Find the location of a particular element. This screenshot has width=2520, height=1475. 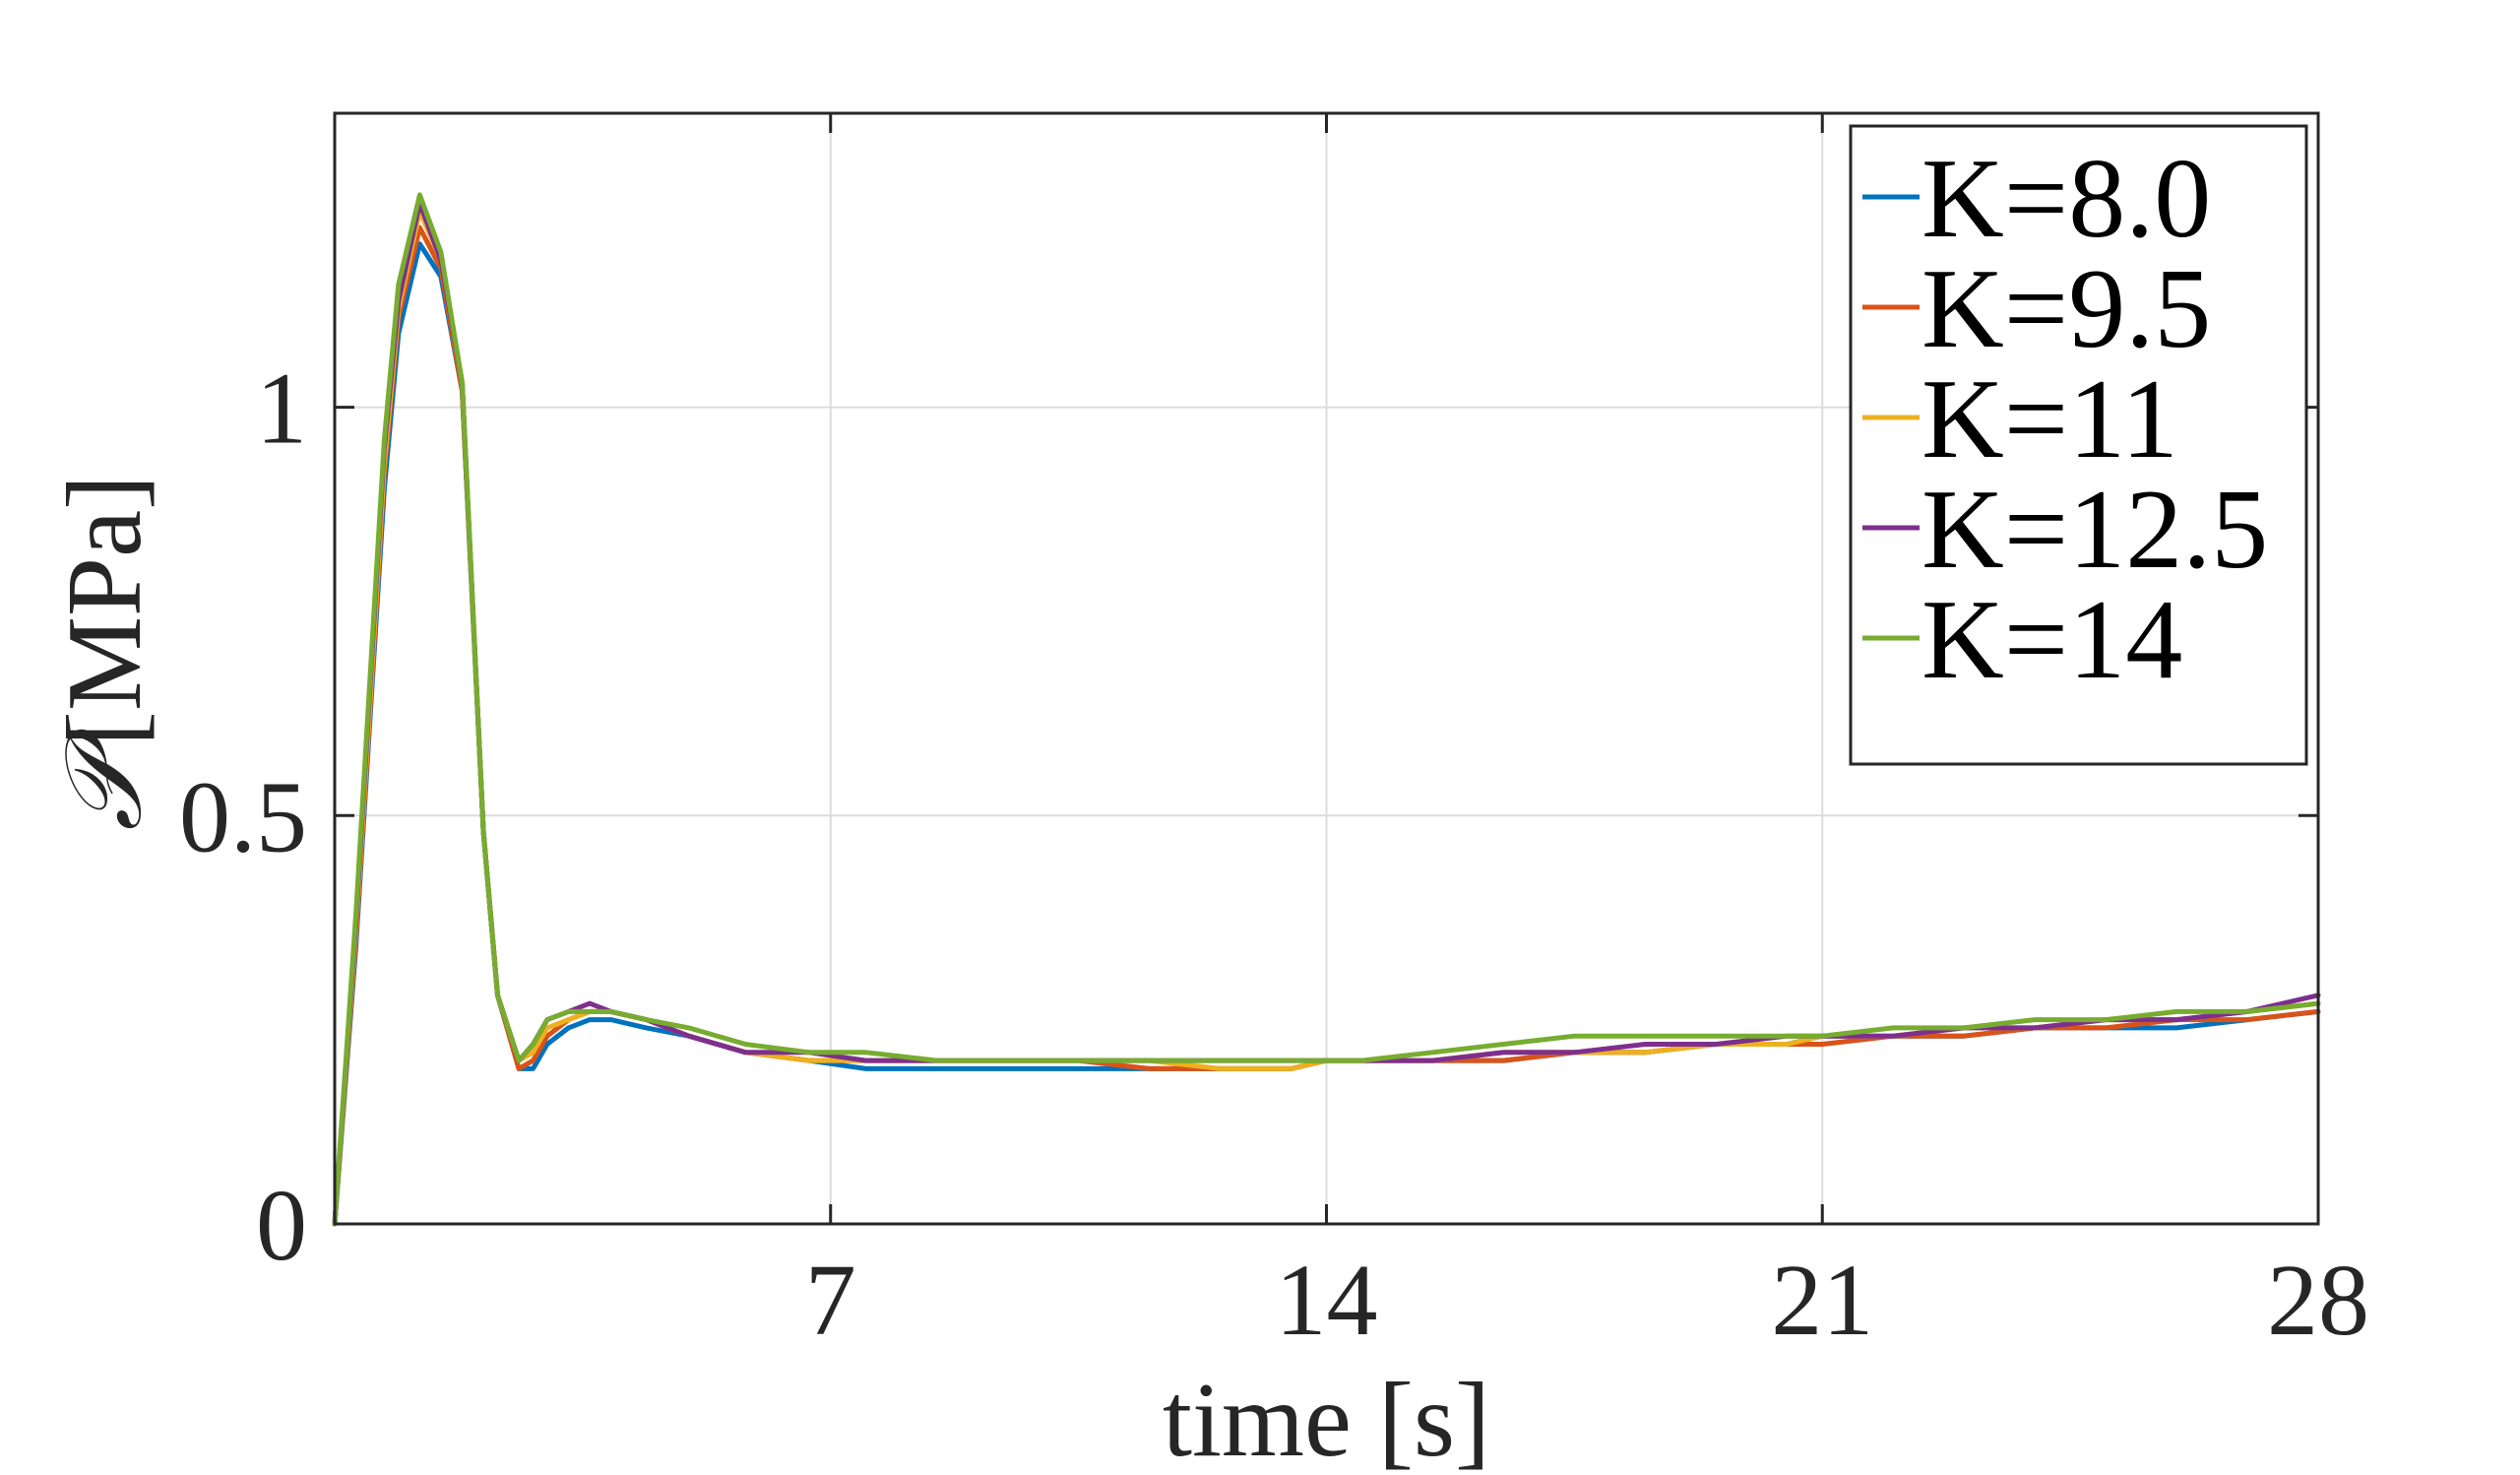

legend-box is located at coordinates (2078, 445).